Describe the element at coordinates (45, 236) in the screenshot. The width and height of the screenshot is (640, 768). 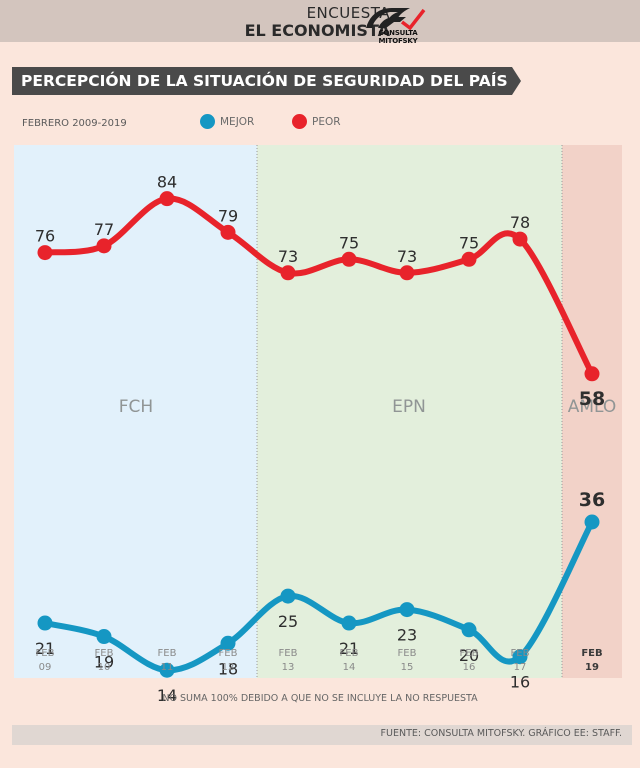
I see `data-label-peor-0: 76` at that location.